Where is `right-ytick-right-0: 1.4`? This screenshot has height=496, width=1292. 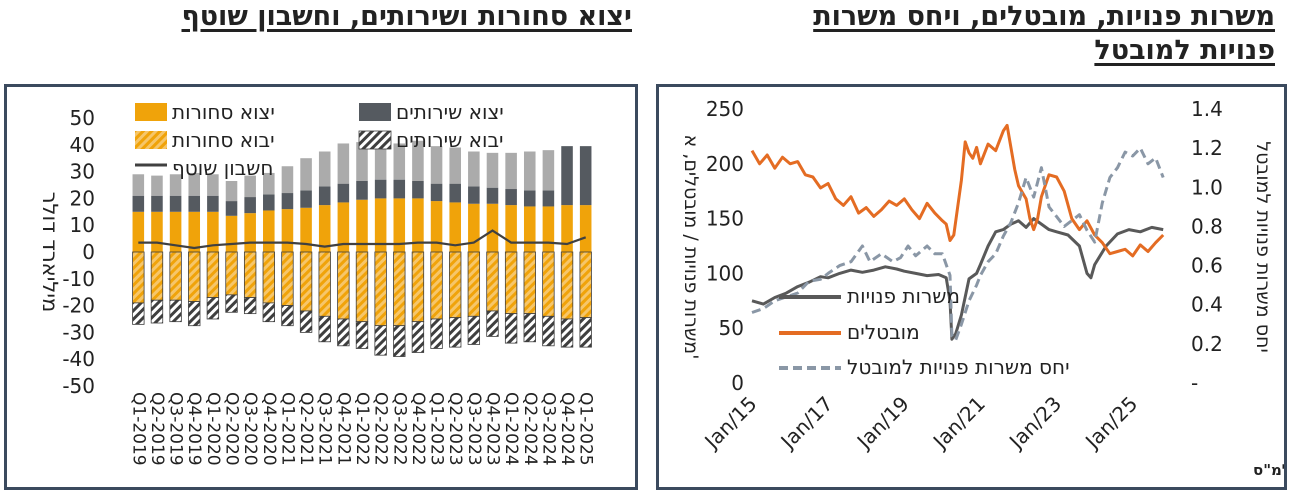 right-ytick-right-0: 1.4 is located at coordinates (1207, 109).